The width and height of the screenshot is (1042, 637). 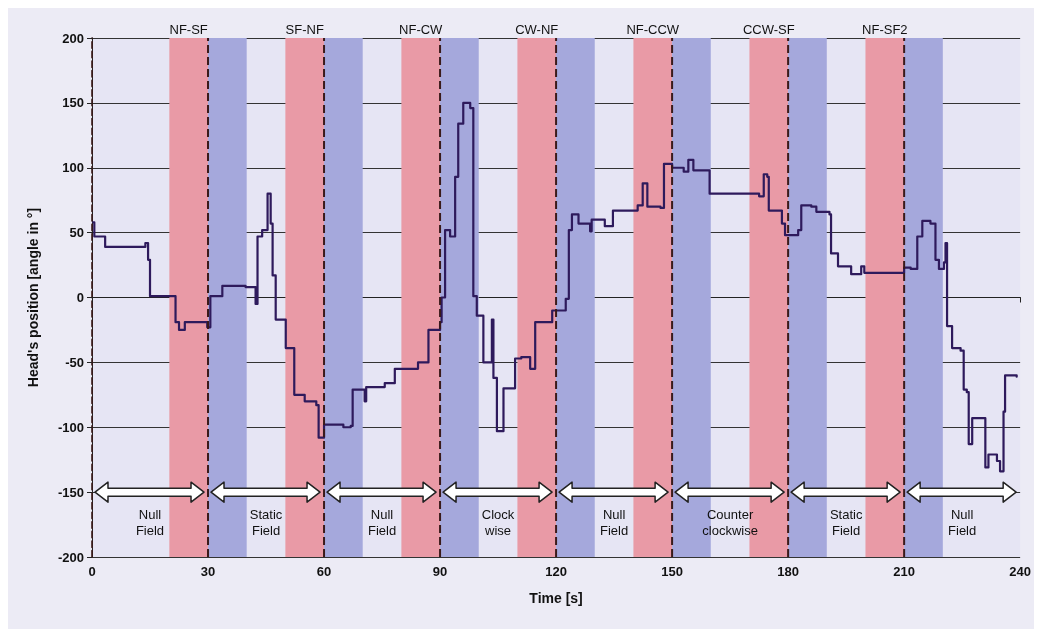 I want to click on x-tick-label: 60, so click(x=324, y=571).